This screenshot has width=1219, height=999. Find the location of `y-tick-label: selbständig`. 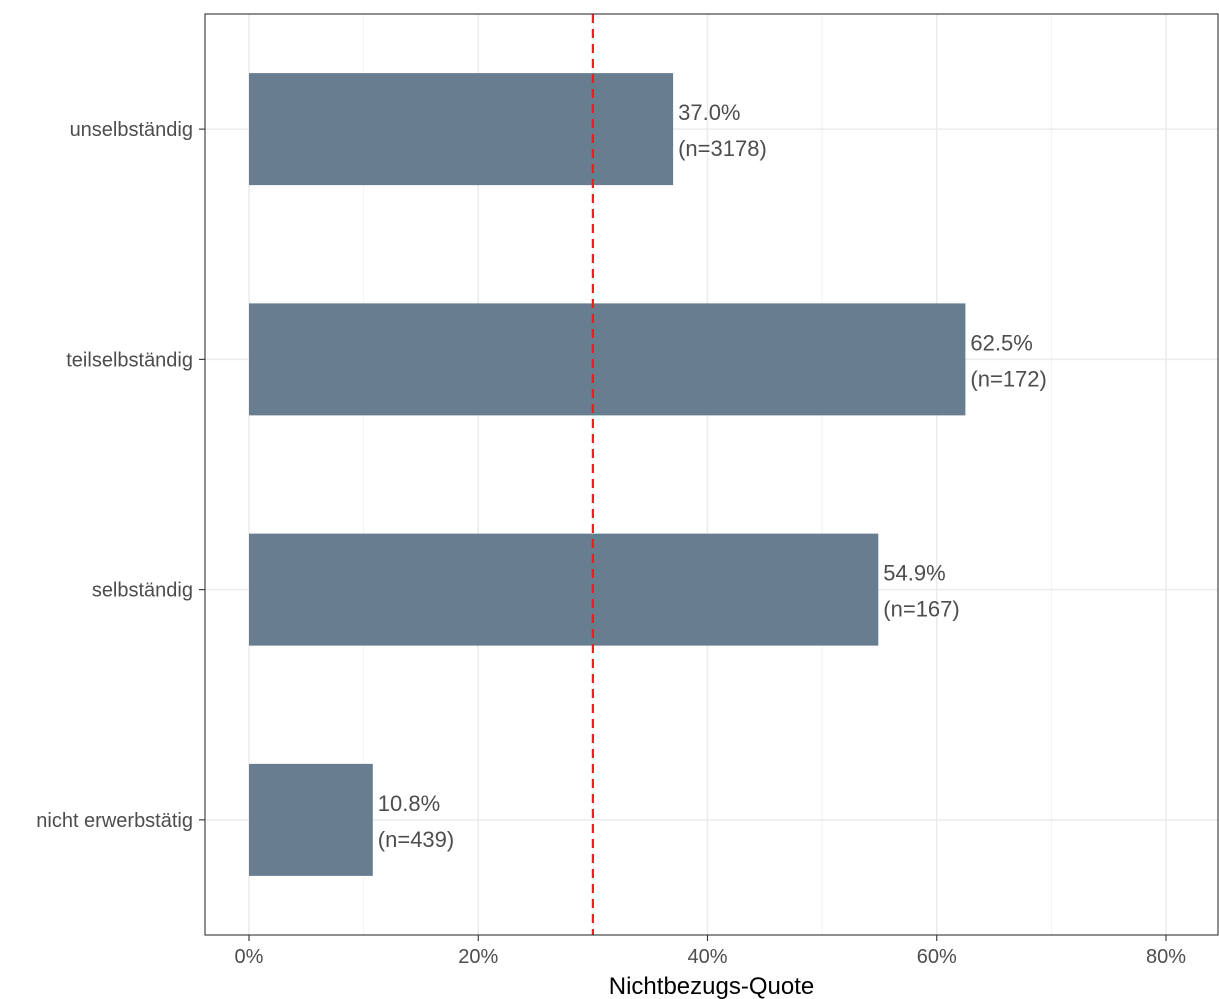

y-tick-label: selbständig is located at coordinates (142, 591).